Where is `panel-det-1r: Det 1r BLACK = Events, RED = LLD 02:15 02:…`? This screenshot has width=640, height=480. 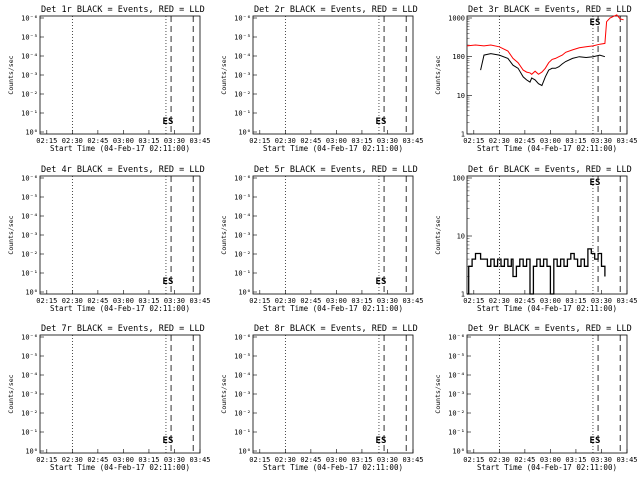 panel-det-1r: Det 1r BLACK = Events, RED = LLD 02:15 02:… is located at coordinates (109, 79).